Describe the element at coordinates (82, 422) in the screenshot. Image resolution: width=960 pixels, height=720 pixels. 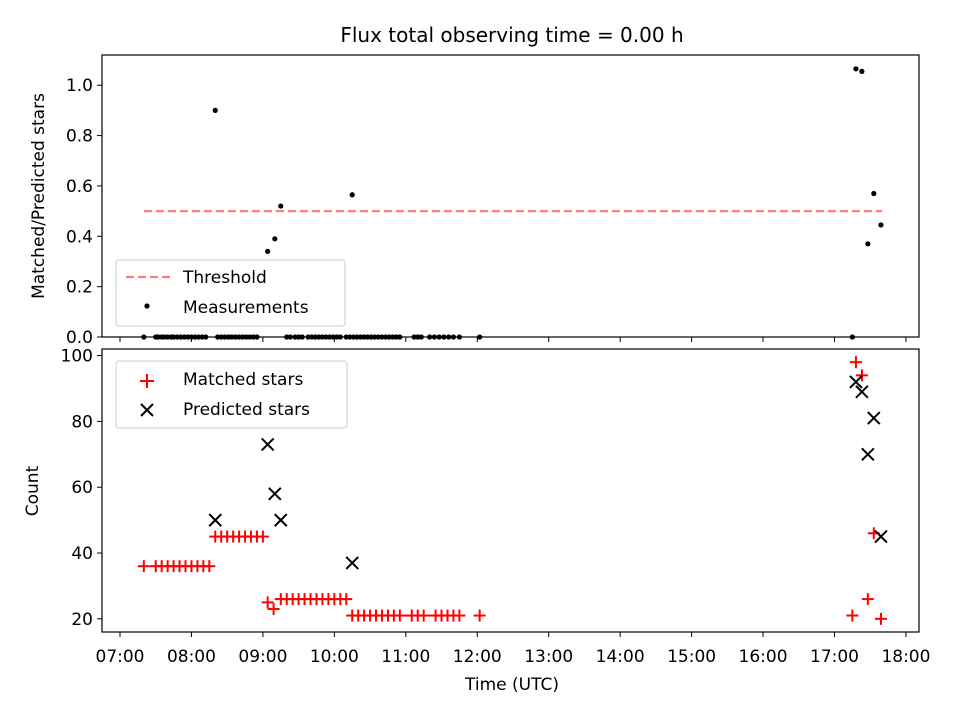
I see `bottom-y-tick-label: 80` at that location.